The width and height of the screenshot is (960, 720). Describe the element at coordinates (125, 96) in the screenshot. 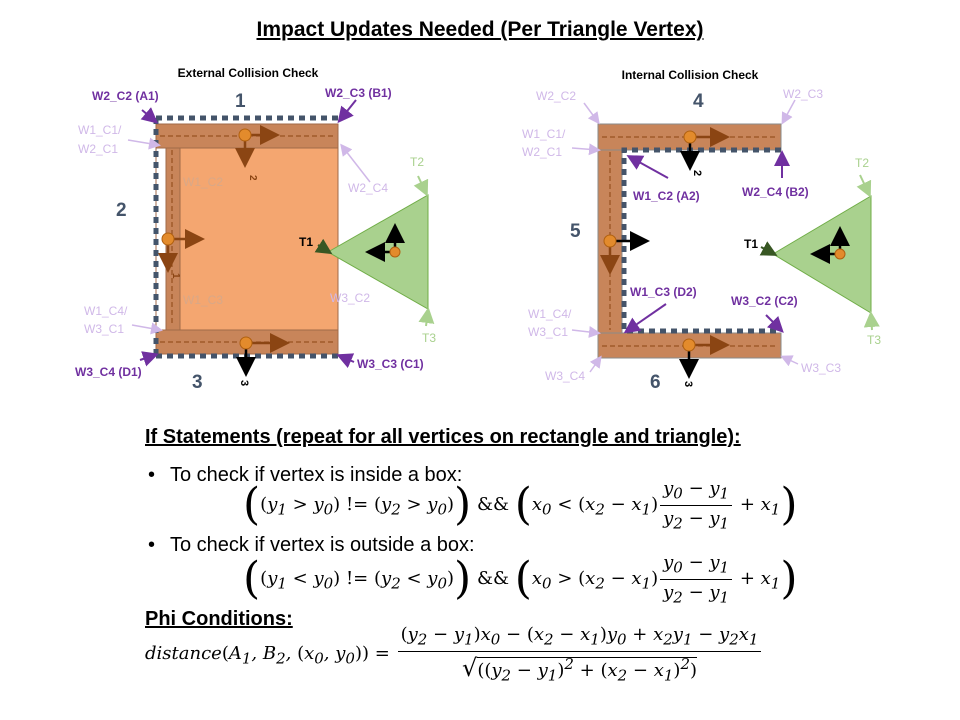

I see `label-w2c2-a1: W2_C2 (A1)` at that location.